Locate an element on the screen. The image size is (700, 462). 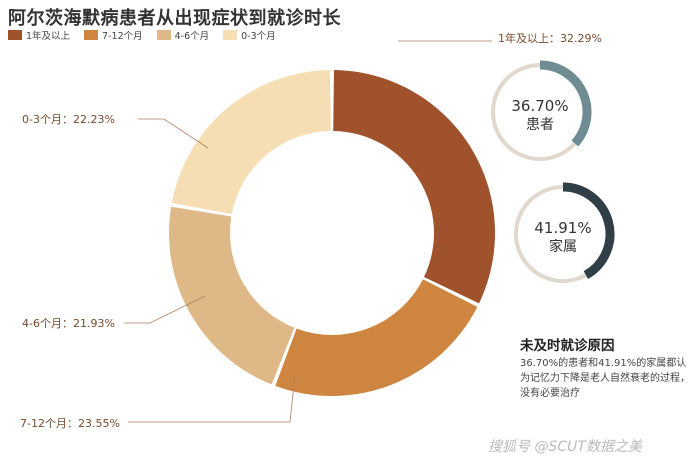
ring-label: 家属 is located at coordinates (563, 246).